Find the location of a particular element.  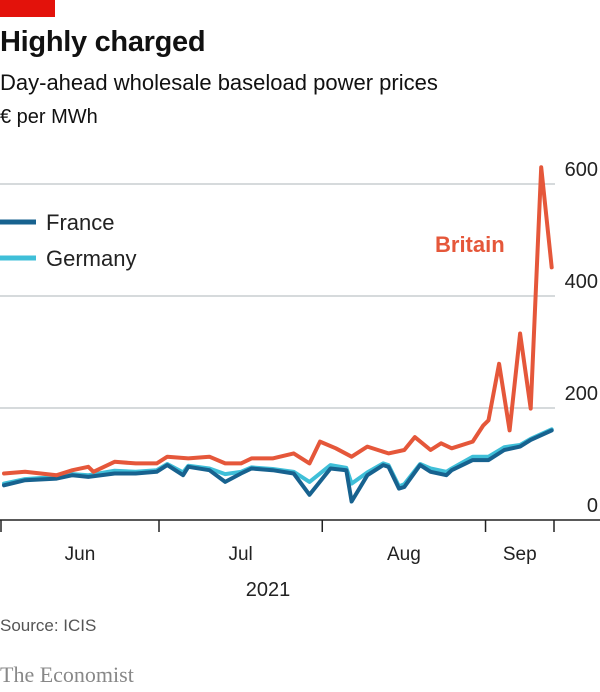

y-tick-label: 400 is located at coordinates (581, 282).